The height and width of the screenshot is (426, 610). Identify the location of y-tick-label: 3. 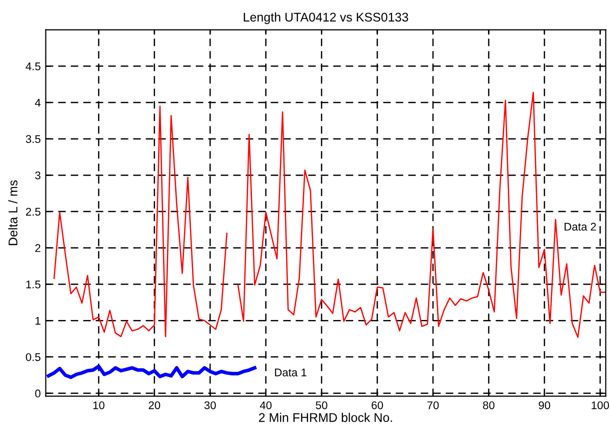
(37, 175).